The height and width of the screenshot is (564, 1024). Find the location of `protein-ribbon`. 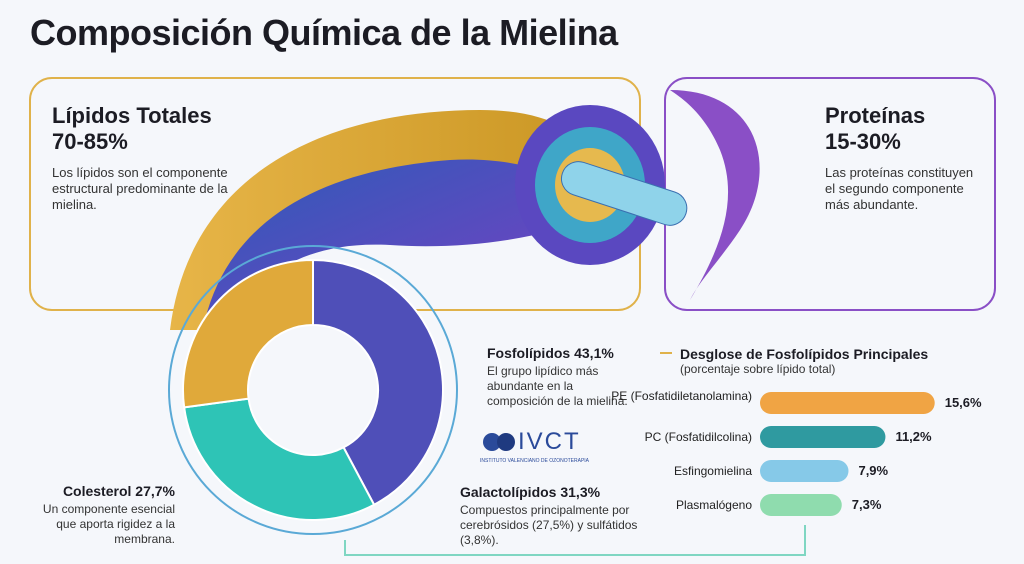

protein-ribbon is located at coordinates (715, 195).